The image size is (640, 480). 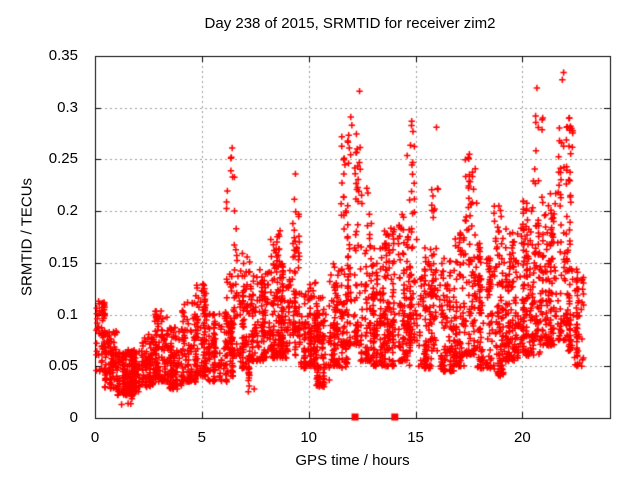 I want to click on y-tick-label: 0.3, so click(x=67, y=107).